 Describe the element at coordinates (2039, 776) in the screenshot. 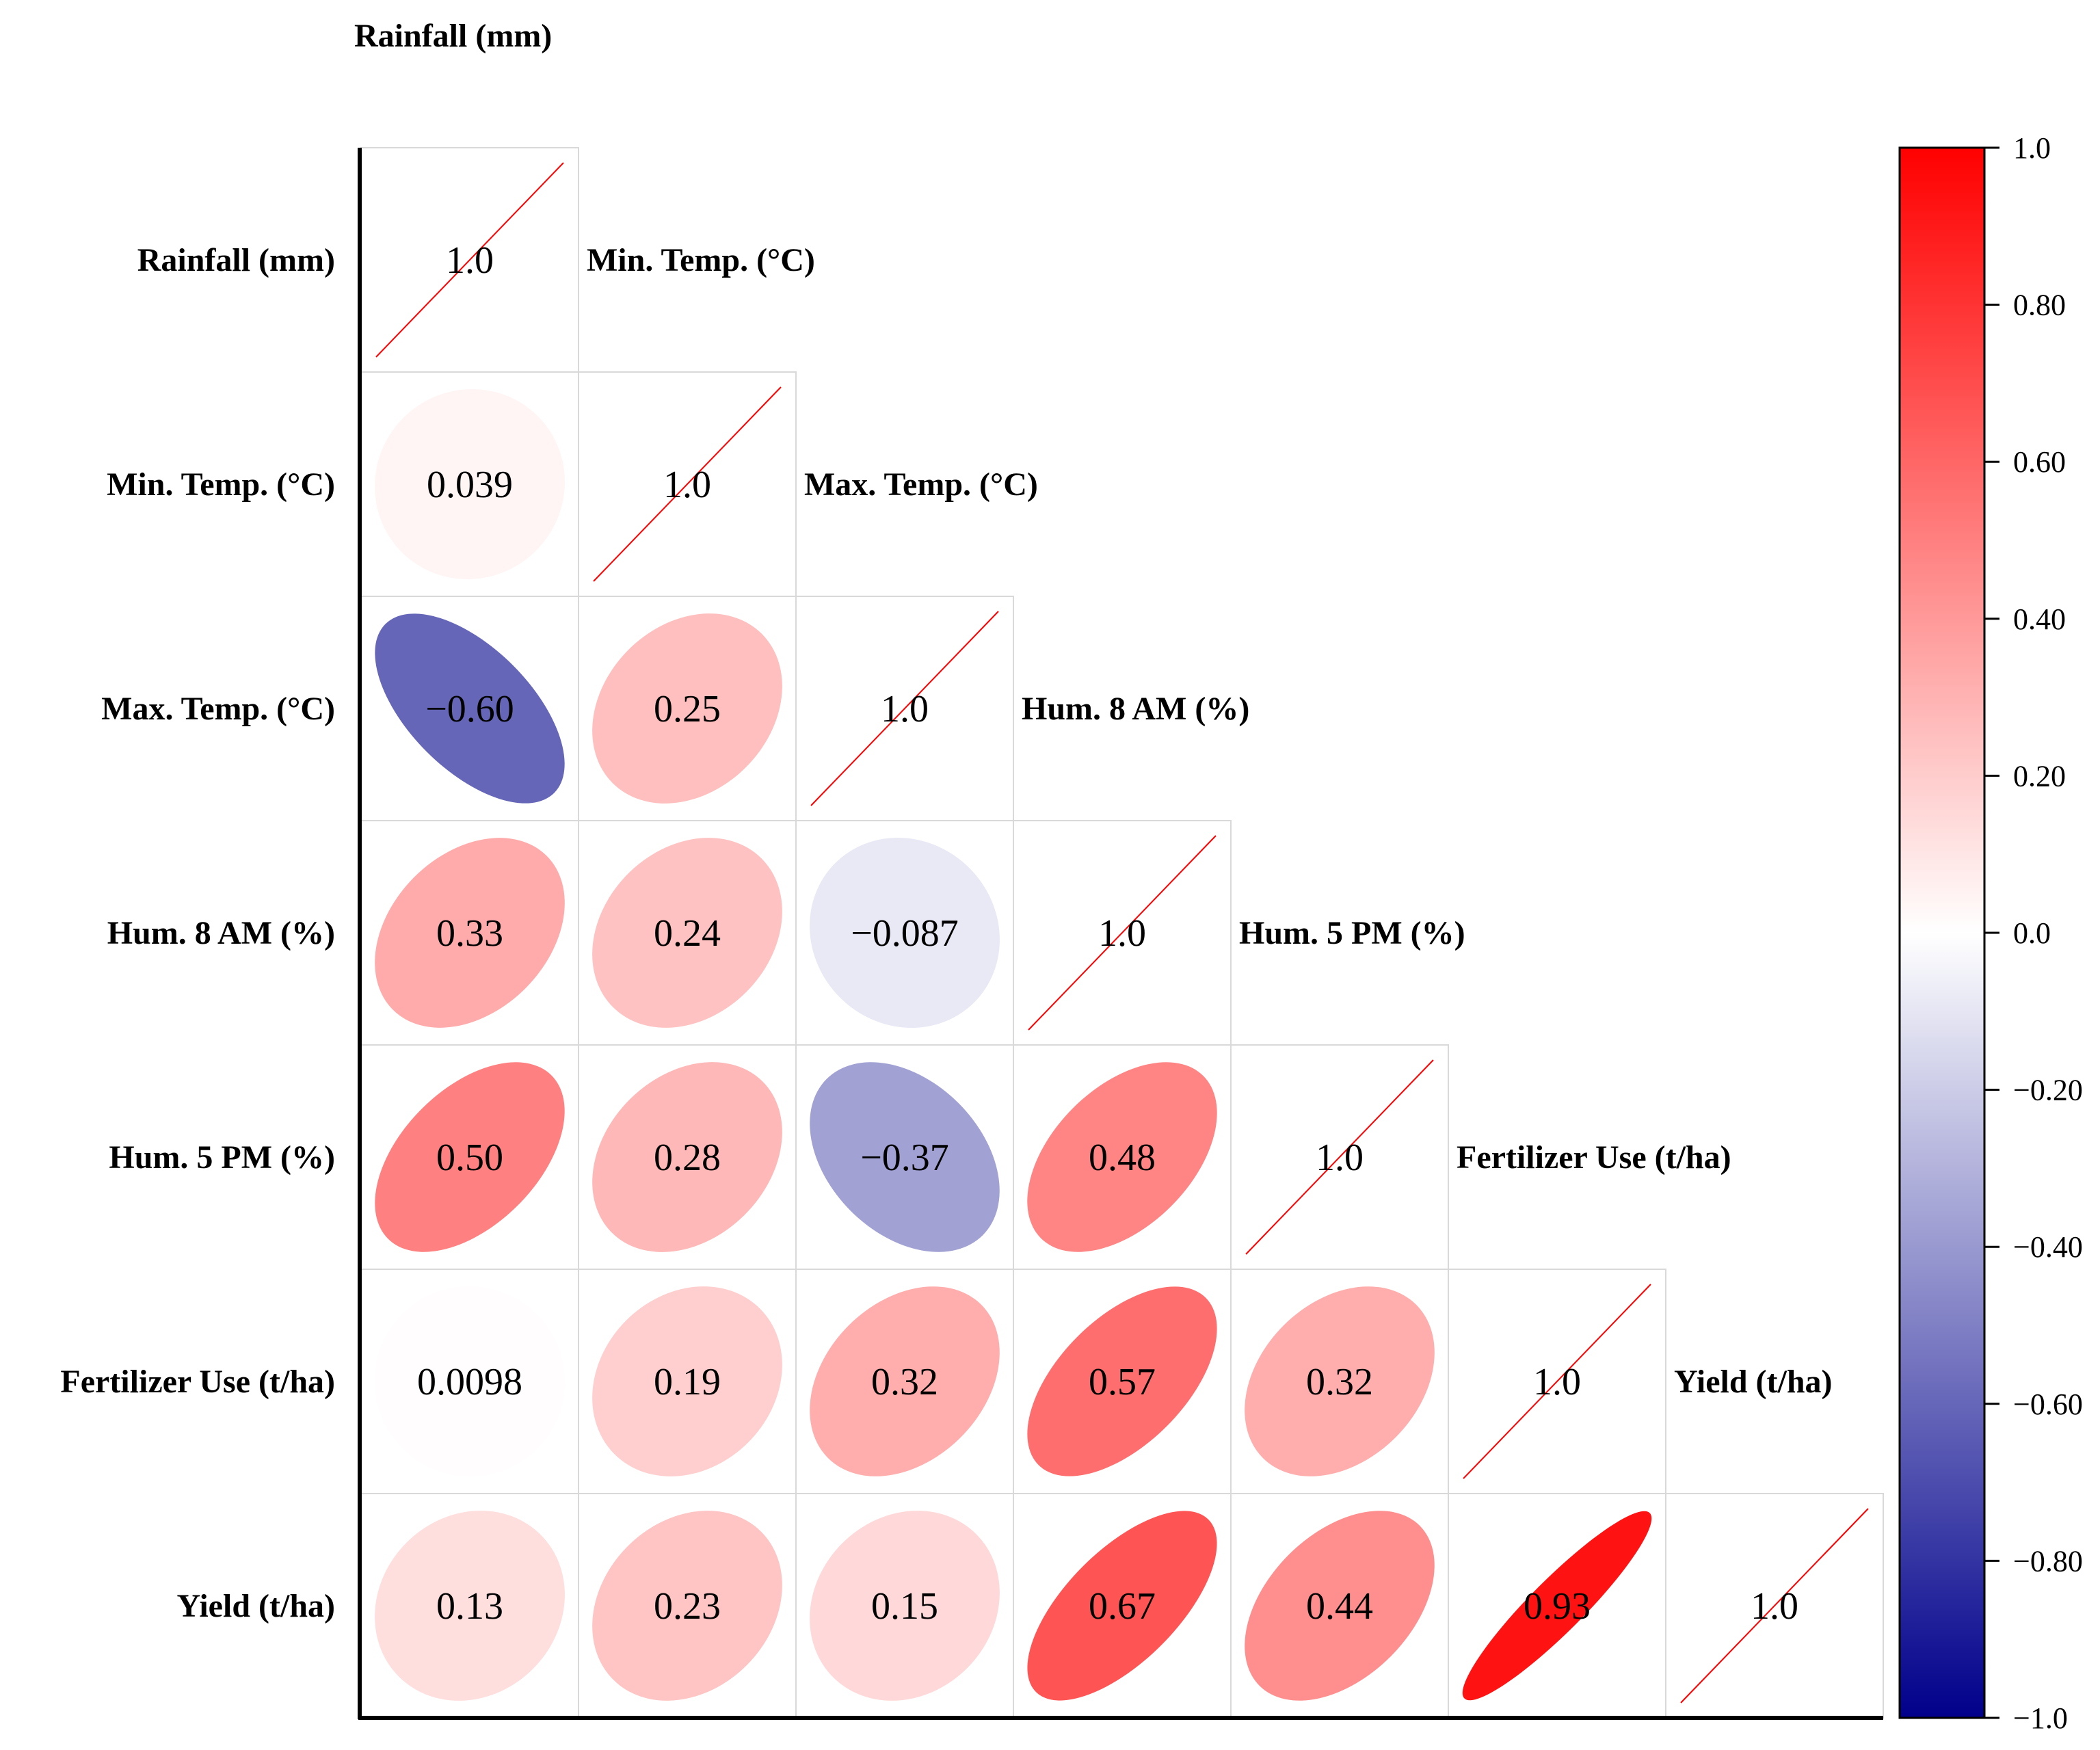

I see `colorbar-tick-label: 0.20` at that location.